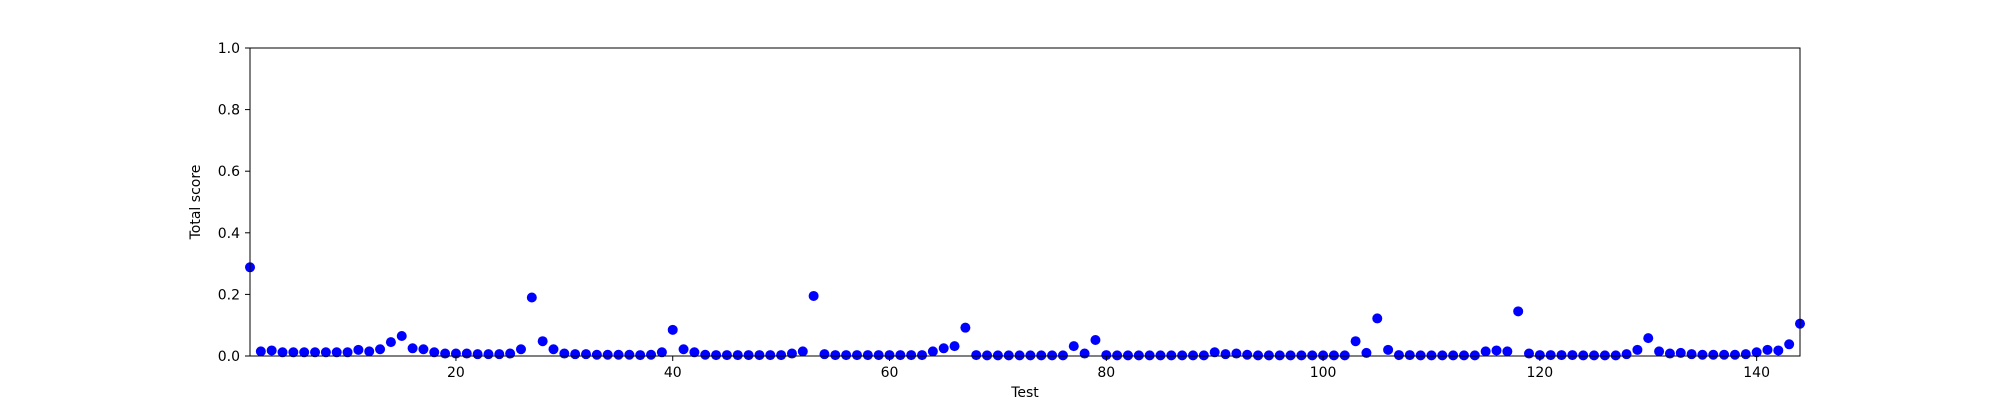 The image size is (2000, 400). Describe the element at coordinates (1323, 373) in the screenshot. I see `x-tick-label: 100` at that location.